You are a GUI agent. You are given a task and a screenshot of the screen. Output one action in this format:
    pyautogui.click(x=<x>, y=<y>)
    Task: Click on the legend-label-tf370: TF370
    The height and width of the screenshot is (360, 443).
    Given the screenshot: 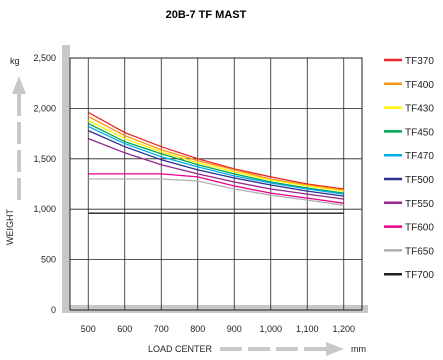 What is the action you would take?
    pyautogui.click(x=419, y=61)
    